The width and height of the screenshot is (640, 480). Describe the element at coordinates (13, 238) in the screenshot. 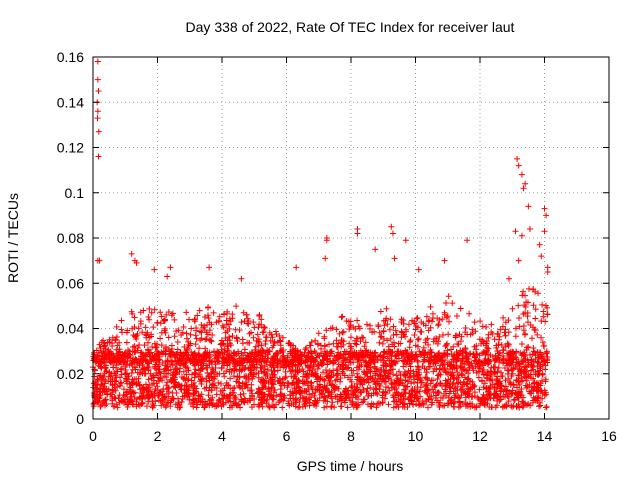

I see `y-axis-label: ROTI / TECUs` at that location.